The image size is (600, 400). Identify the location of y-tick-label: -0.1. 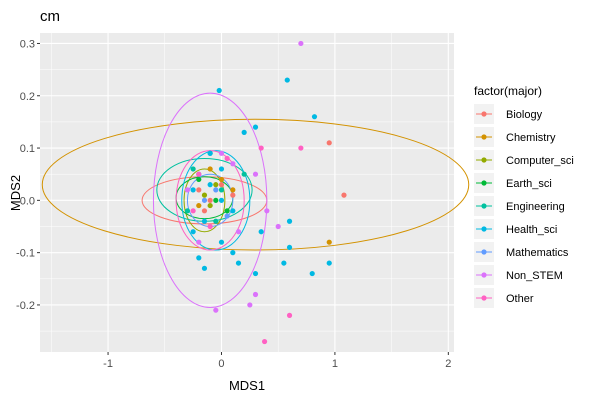
(25, 254).